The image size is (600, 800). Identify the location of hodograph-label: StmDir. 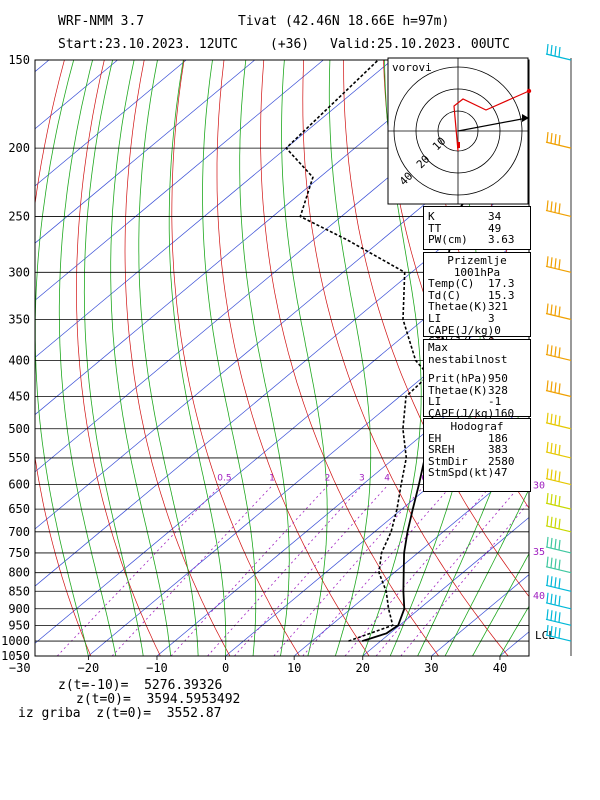
(448, 461).